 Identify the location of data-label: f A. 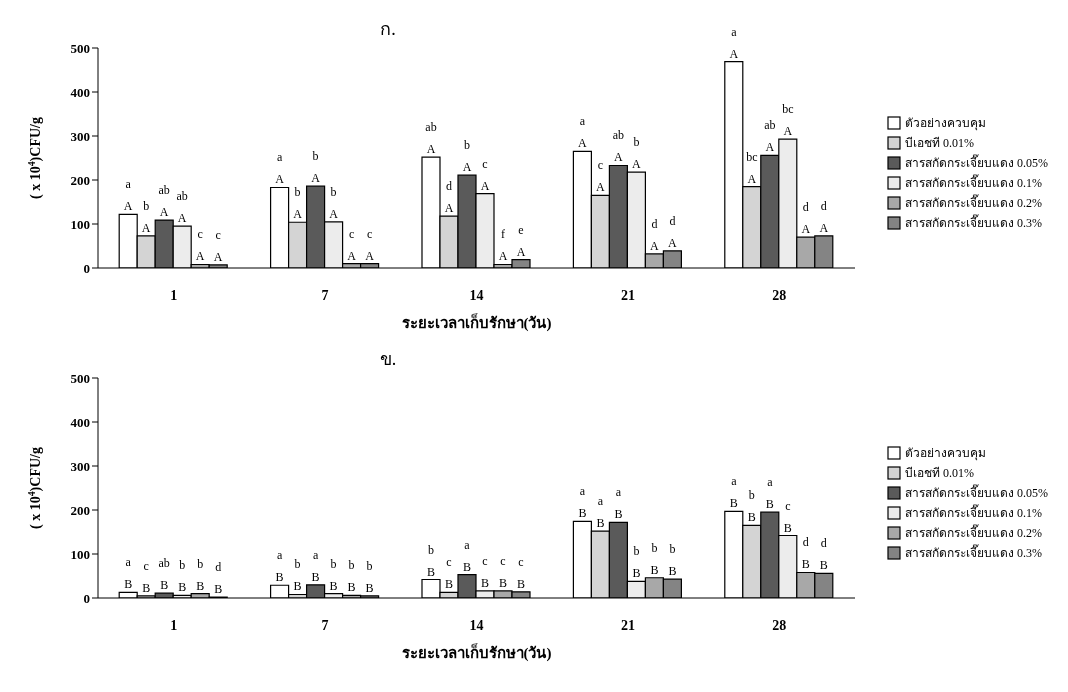
(503, 245).